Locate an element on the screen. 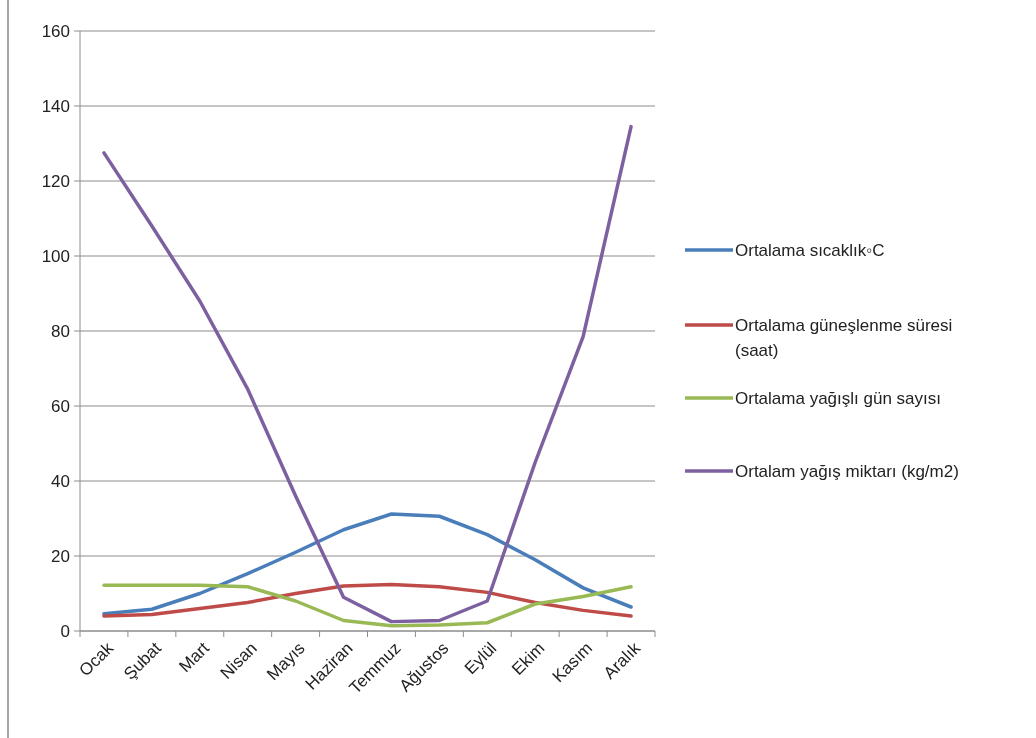 Image resolution: width=1036 pixels, height=738 pixels. legend-label: Ortalama sıcaklık◦C is located at coordinates (810, 250).